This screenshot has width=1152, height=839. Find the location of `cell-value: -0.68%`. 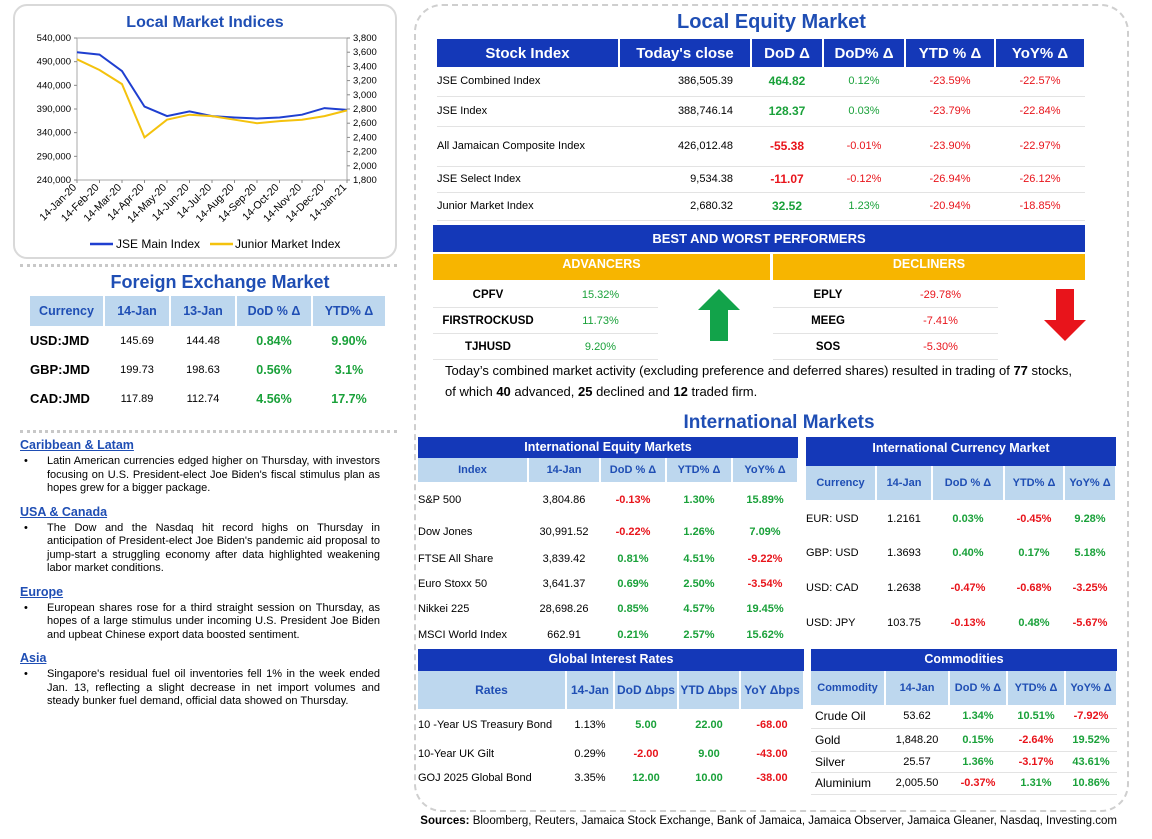

cell-value: -0.68% is located at coordinates (1034, 588).